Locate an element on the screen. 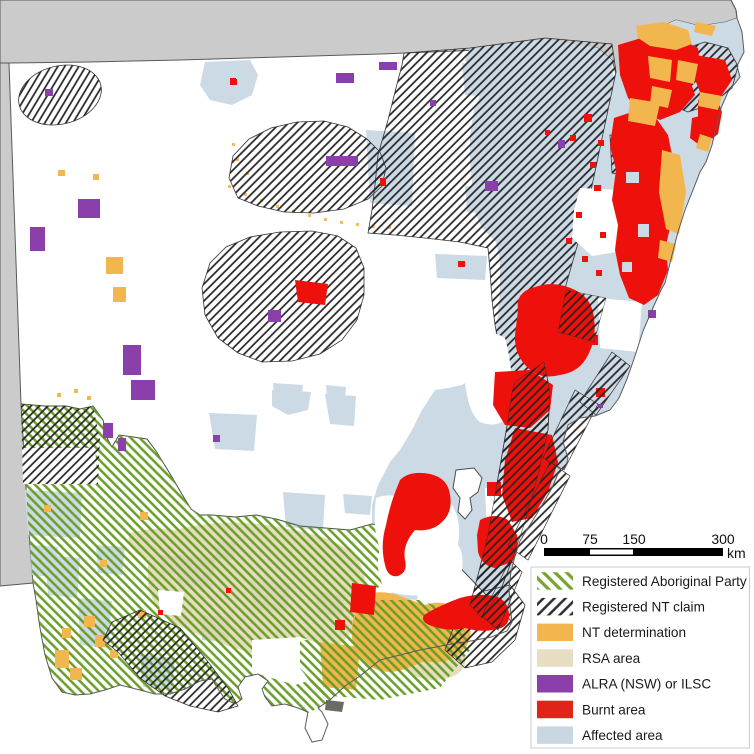  svg-text: ALRA (NSW) or ILSC is located at coordinates (646, 684).